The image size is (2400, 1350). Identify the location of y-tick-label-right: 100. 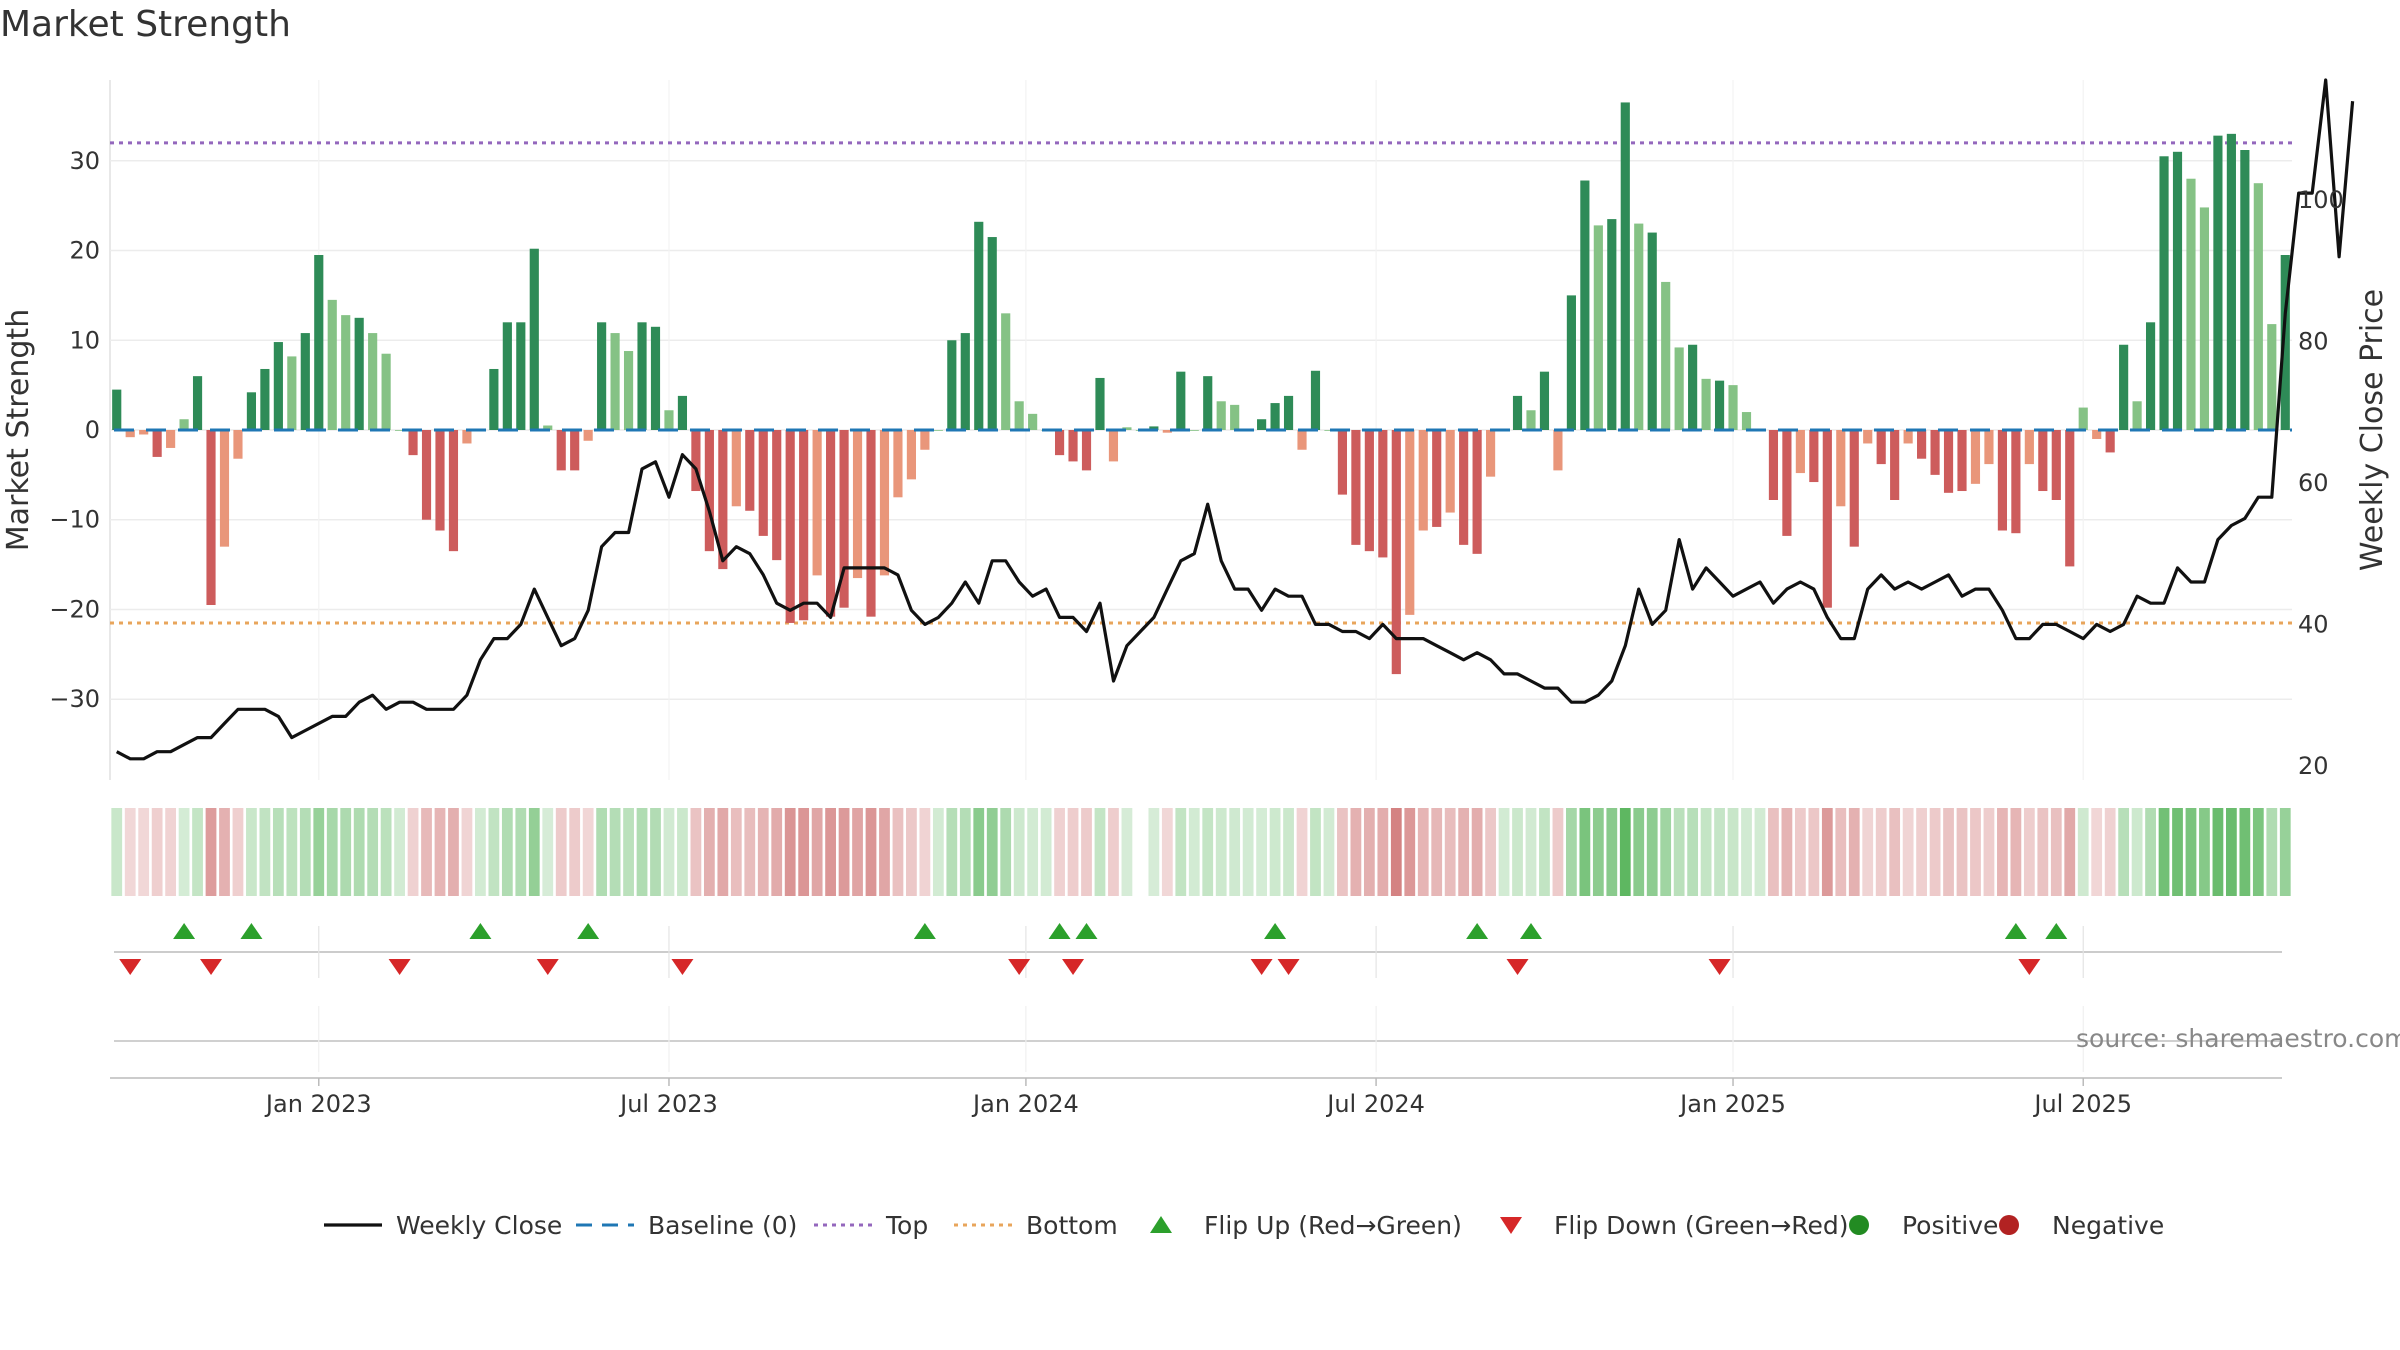
(2321, 200).